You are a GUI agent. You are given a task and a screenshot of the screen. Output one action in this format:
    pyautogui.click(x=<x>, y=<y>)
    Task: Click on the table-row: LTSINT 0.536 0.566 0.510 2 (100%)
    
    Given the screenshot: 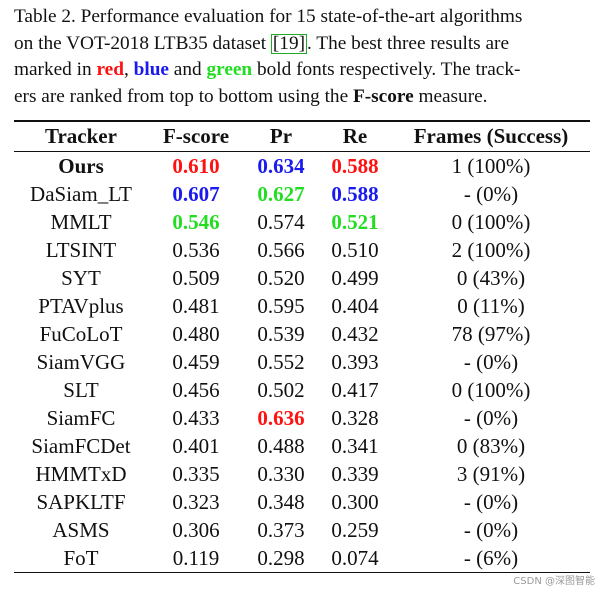 What is the action you would take?
    pyautogui.click(x=302, y=250)
    